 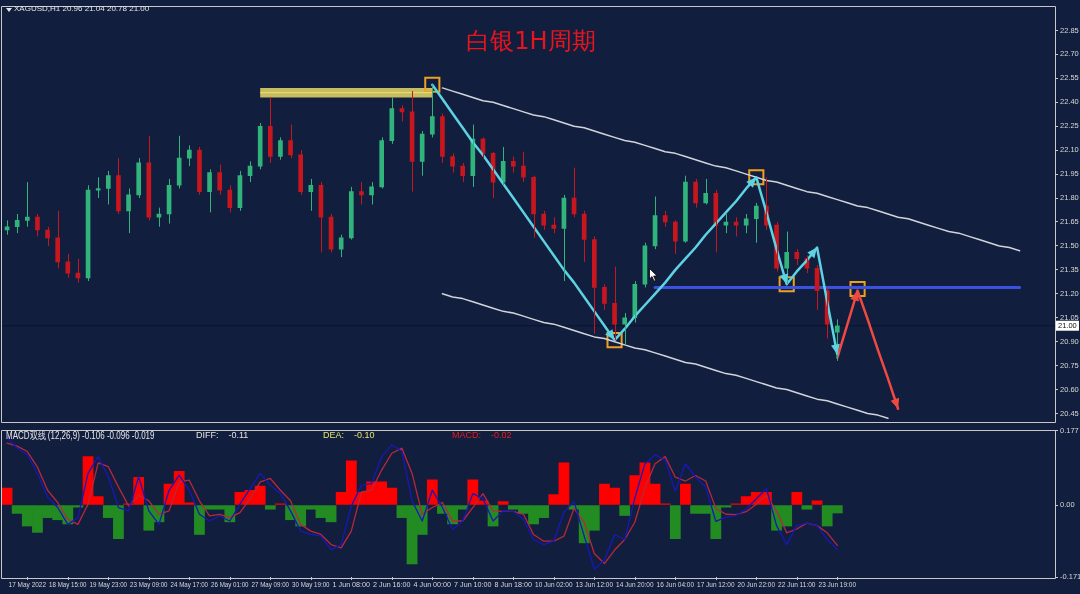 What do you see at coordinates (675, 584) in the screenshot?
I see `x-tick-label: 16 Jun 04:00` at bounding box center [675, 584].